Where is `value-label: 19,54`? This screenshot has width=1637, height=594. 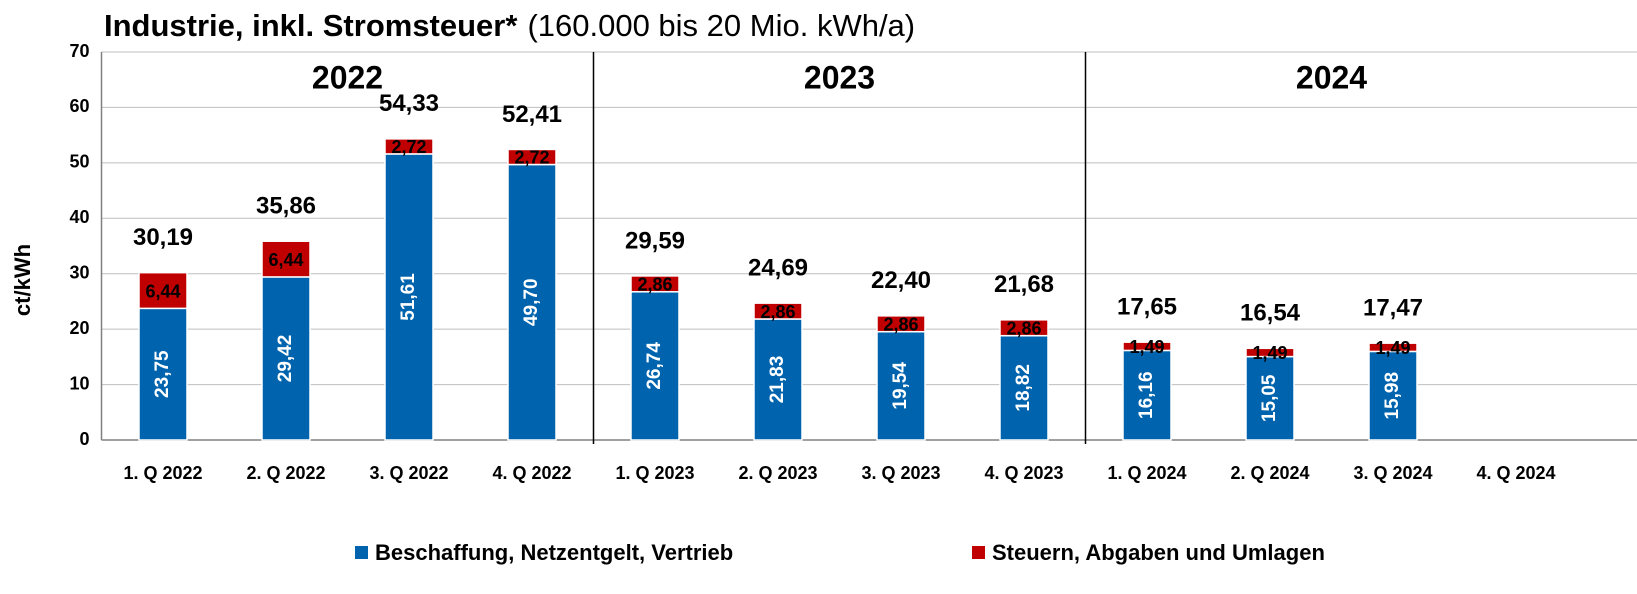 value-label: 19,54 is located at coordinates (900, 386).